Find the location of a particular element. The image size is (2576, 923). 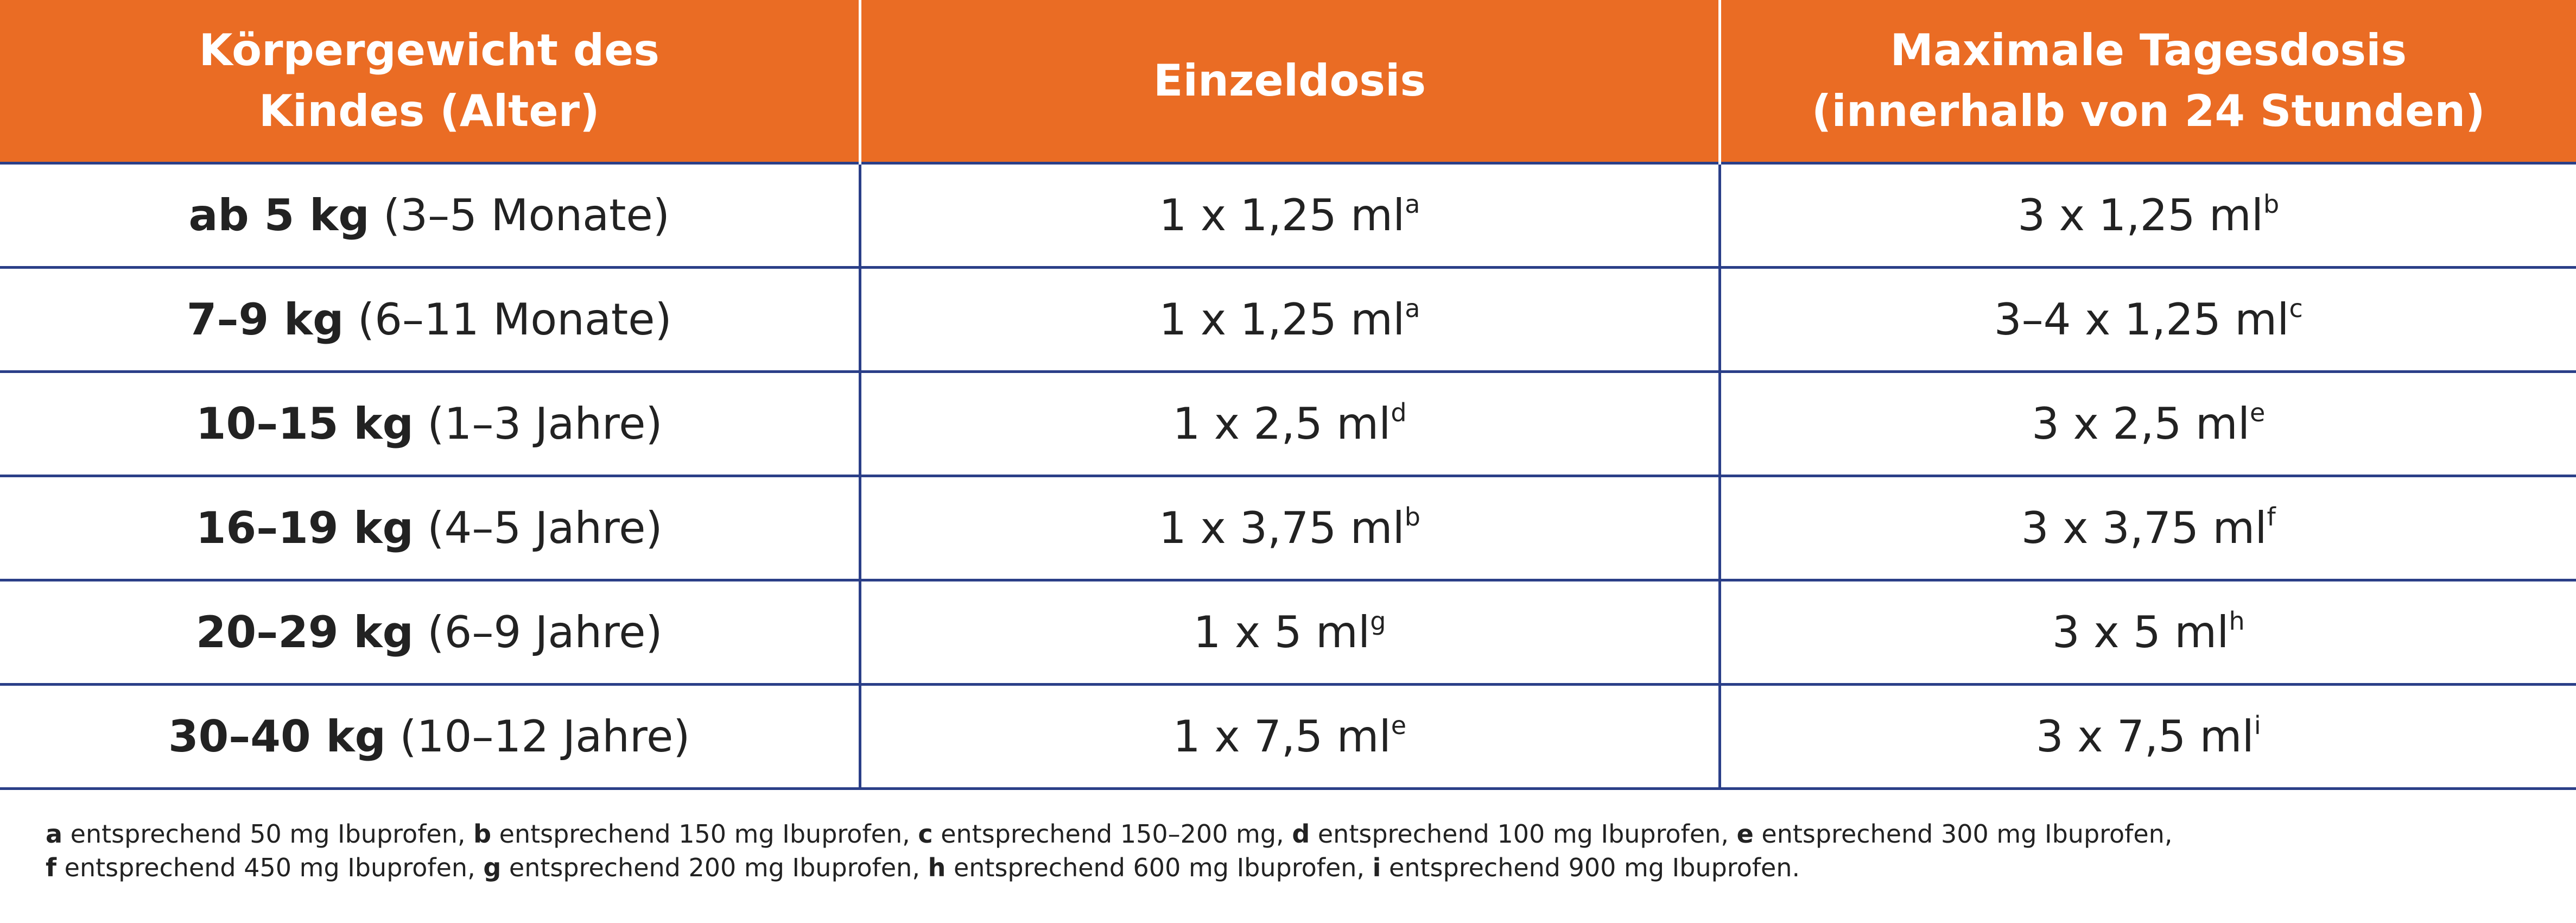

footnote-key: c is located at coordinates (925, 834).